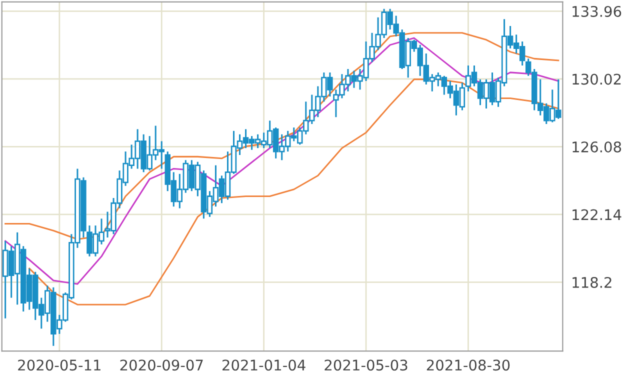  Describe the element at coordinates (468, 365) in the screenshot. I see `x-tick-label: 2021-08-30` at that location.